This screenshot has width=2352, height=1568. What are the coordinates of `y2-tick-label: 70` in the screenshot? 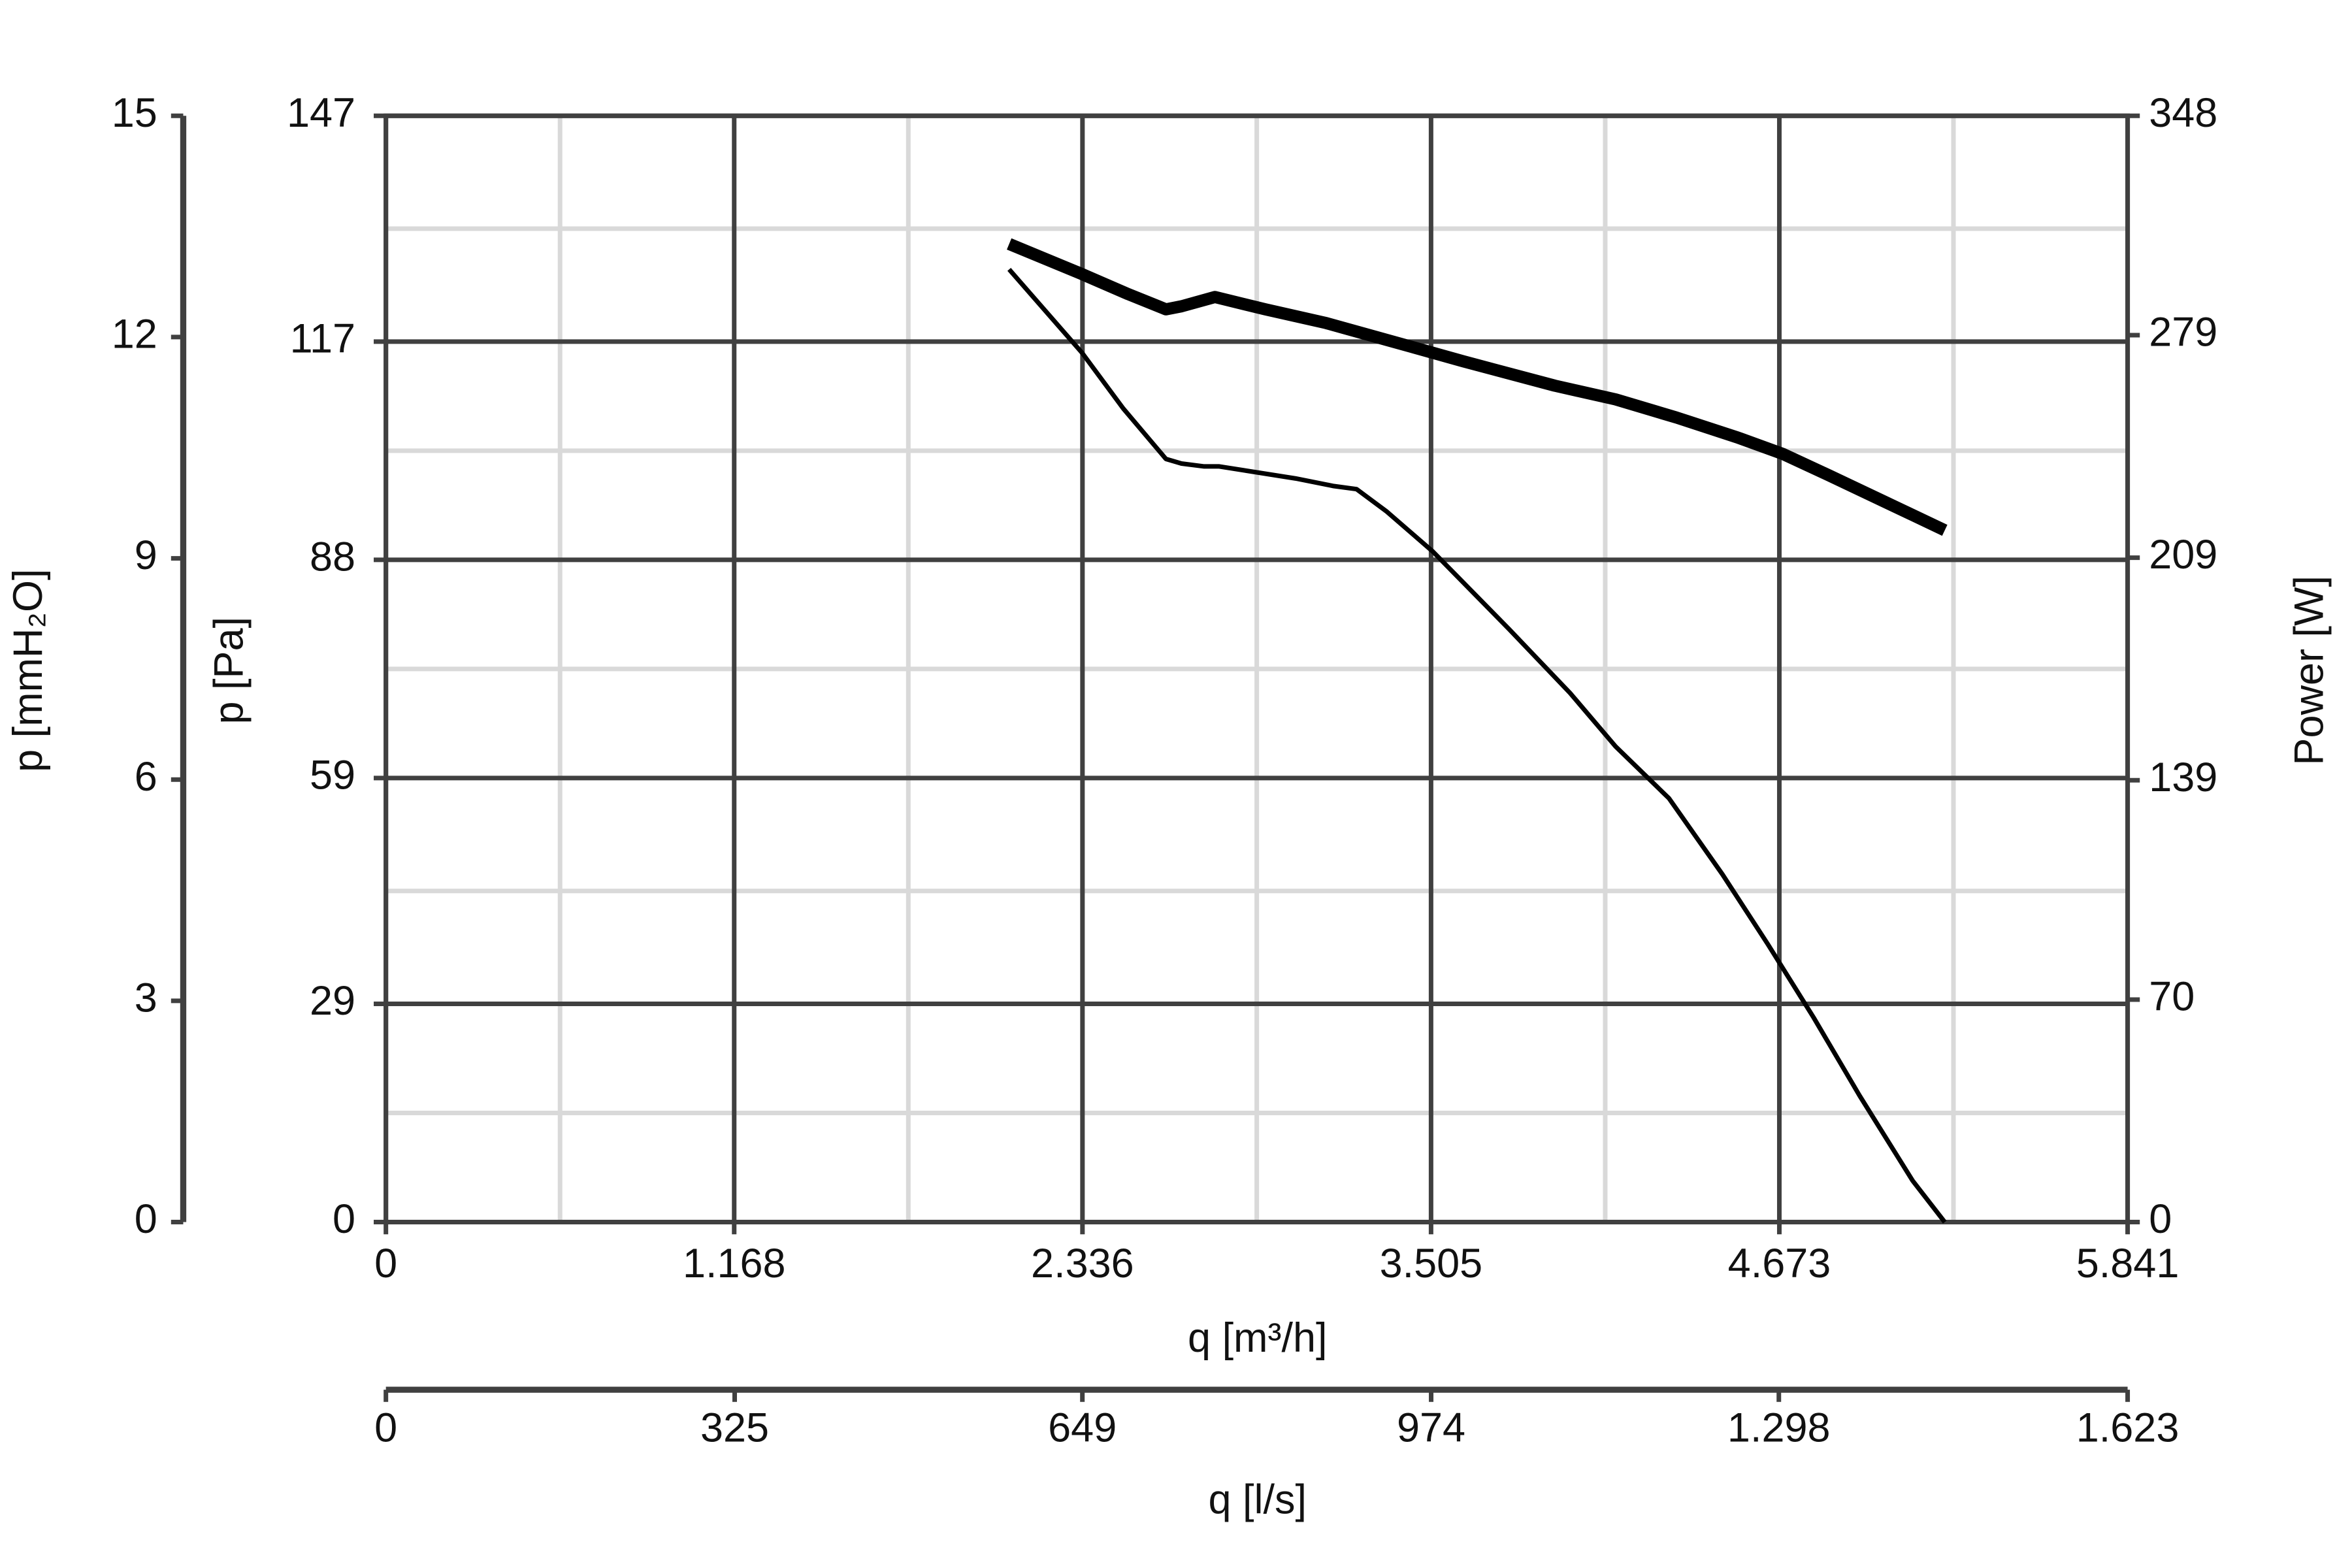 It's located at (2172, 997).